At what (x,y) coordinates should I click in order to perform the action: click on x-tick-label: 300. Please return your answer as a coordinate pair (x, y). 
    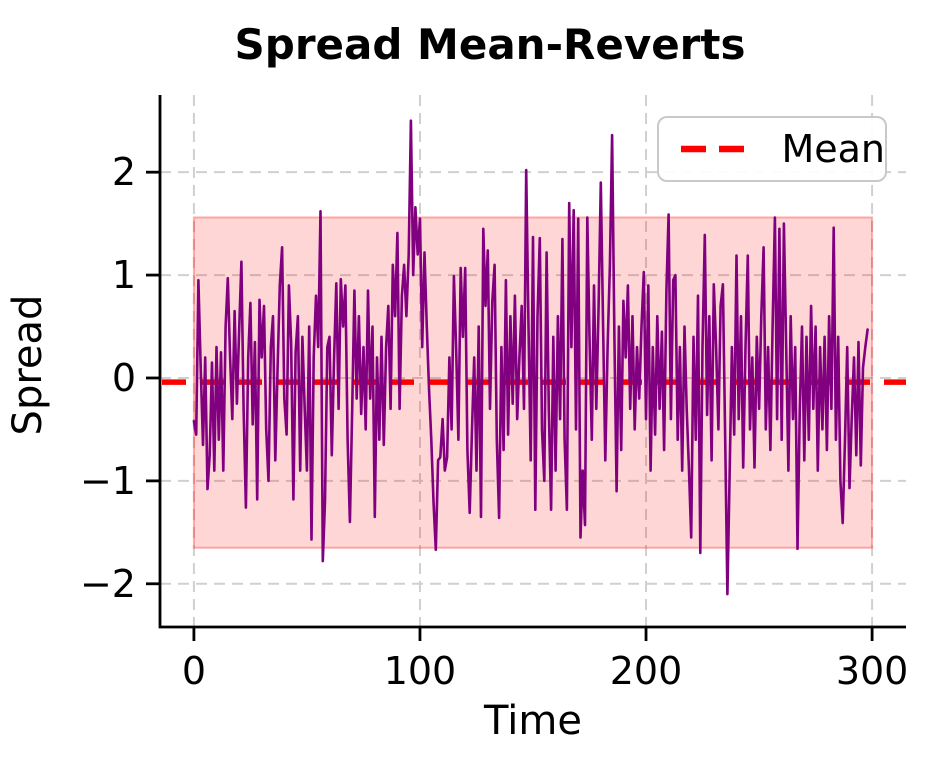
    Looking at the image, I should click on (872, 671).